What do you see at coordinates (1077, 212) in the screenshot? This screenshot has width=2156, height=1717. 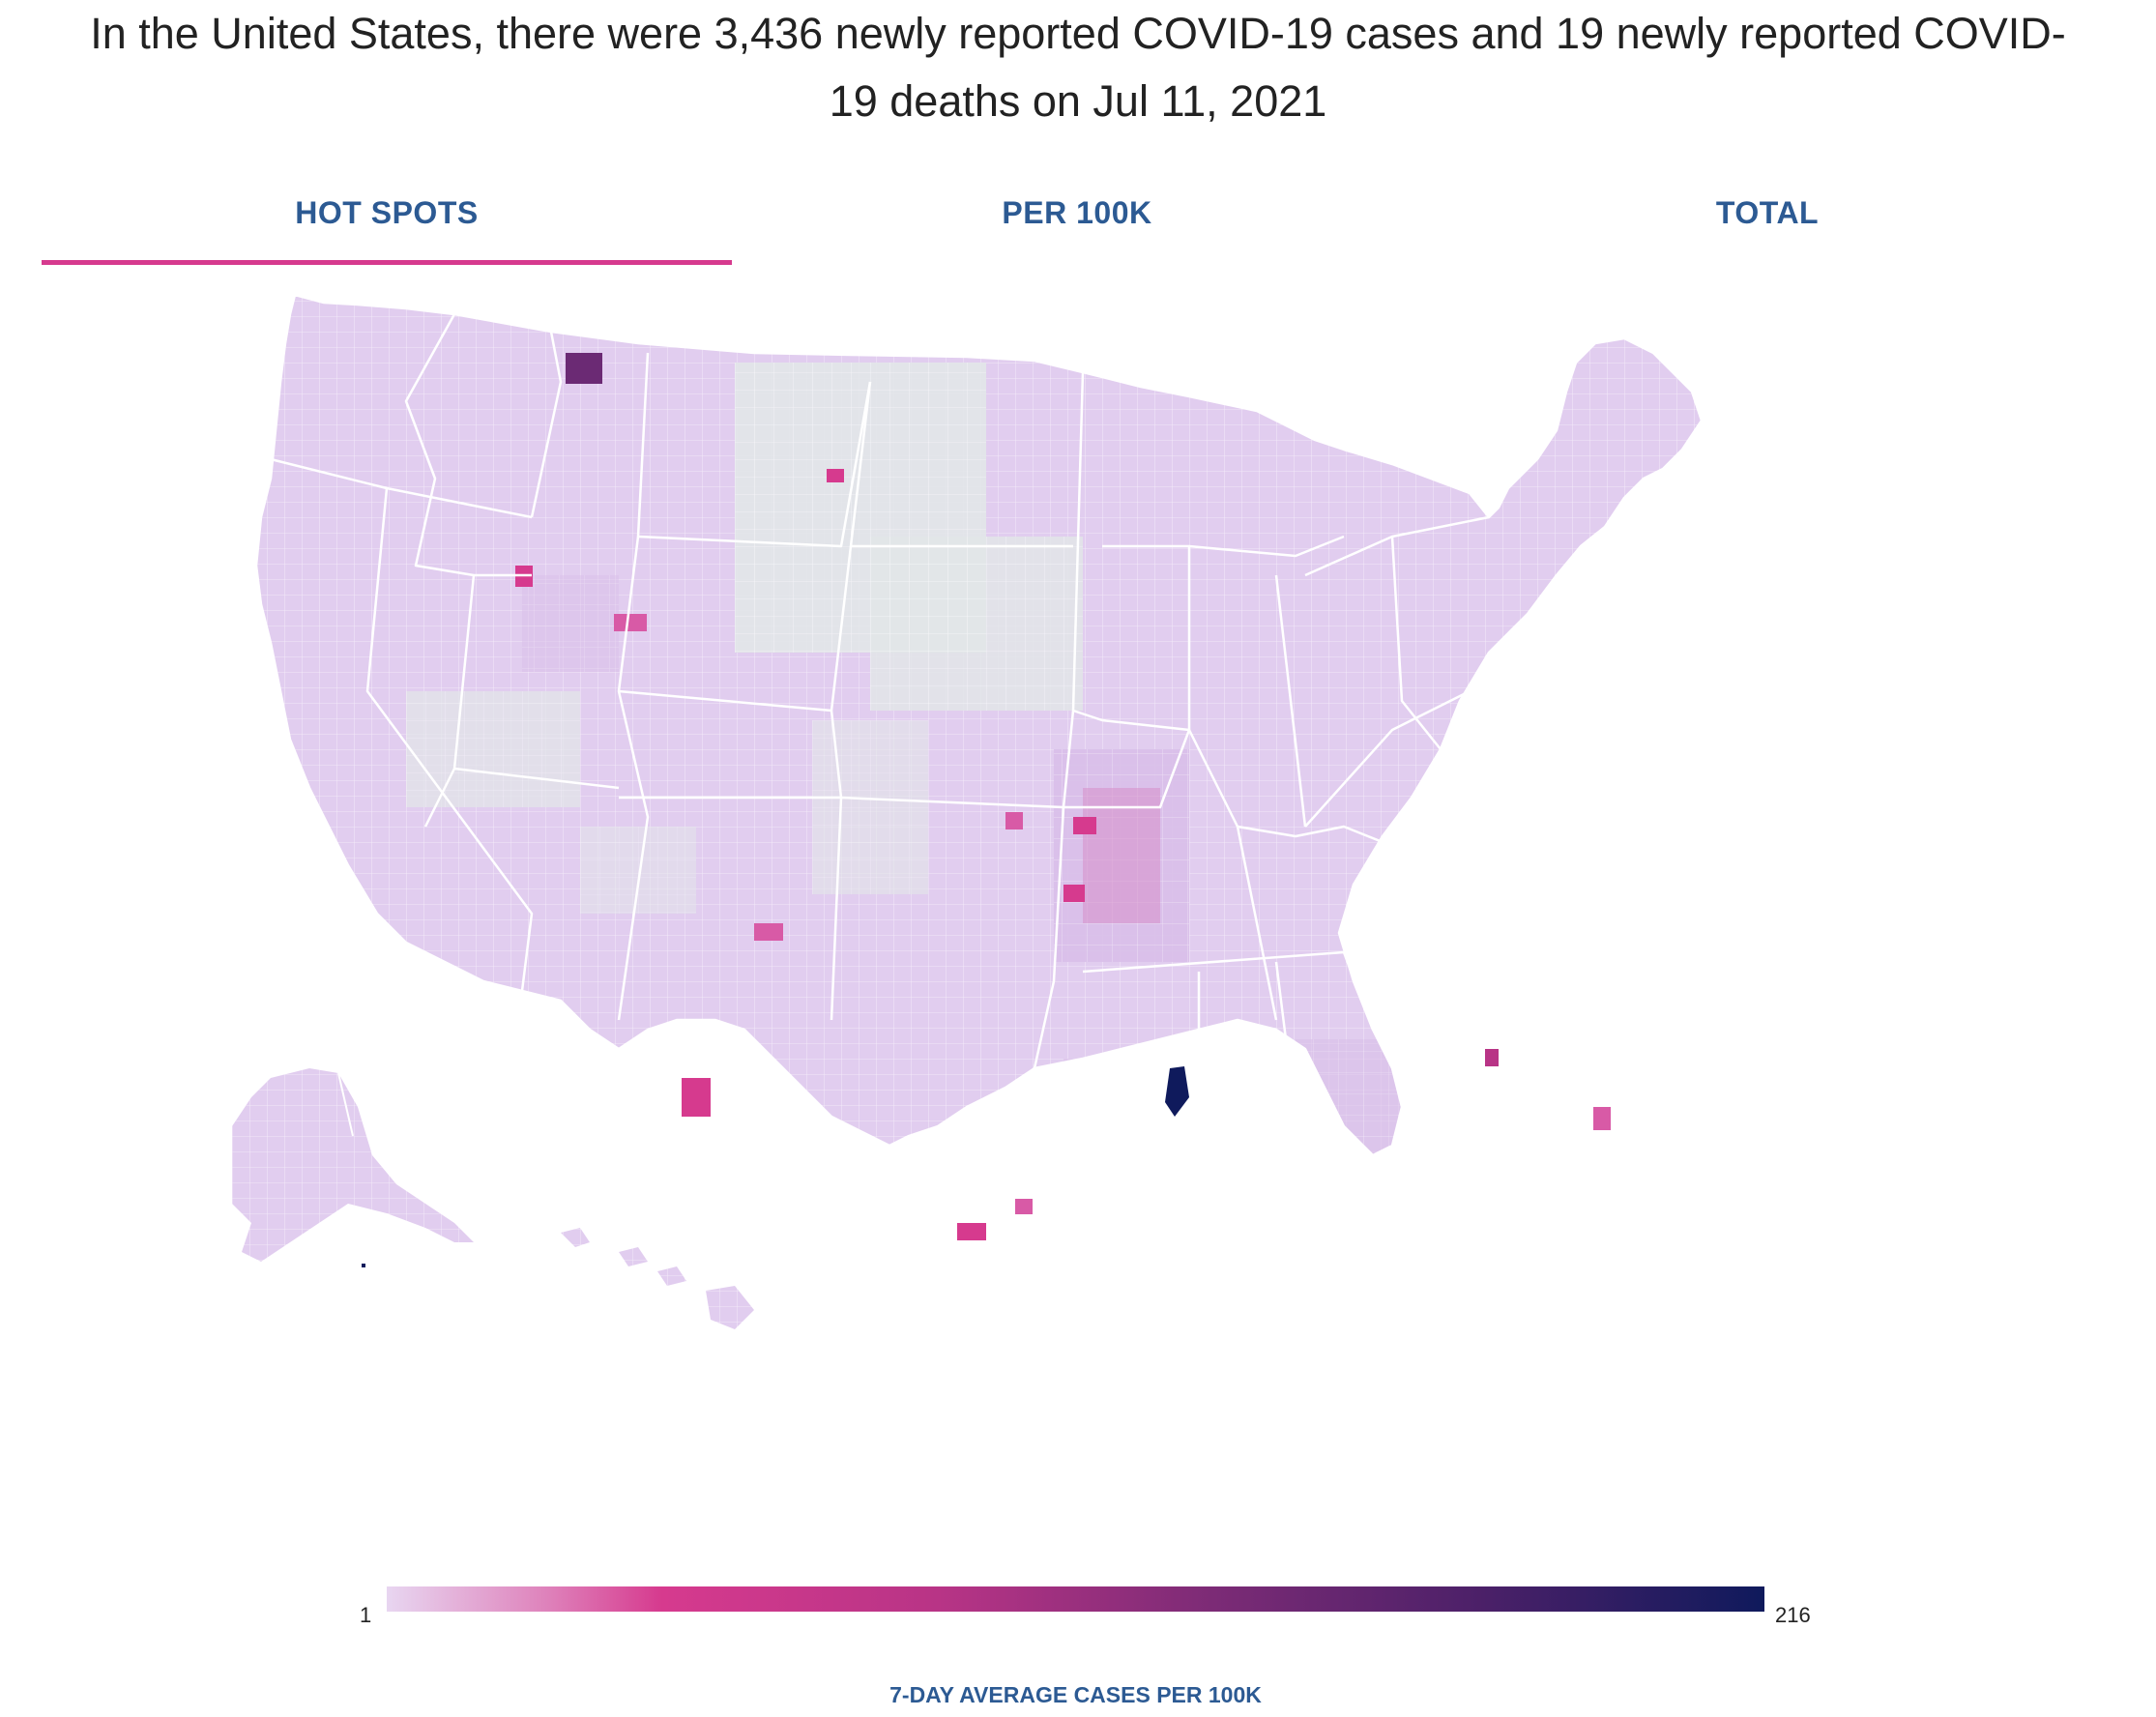 I see `tab-per-100k: PER 100K` at bounding box center [1077, 212].